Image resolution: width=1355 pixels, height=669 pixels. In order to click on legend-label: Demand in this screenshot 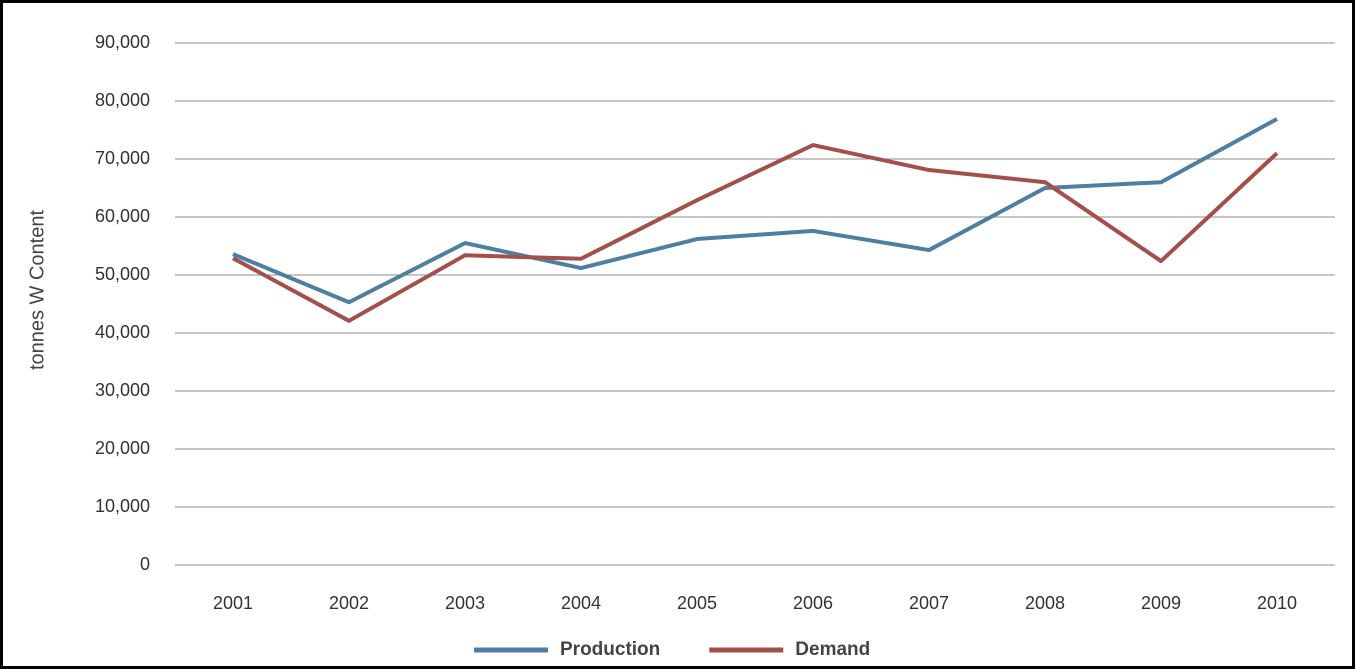, I will do `click(832, 649)`.